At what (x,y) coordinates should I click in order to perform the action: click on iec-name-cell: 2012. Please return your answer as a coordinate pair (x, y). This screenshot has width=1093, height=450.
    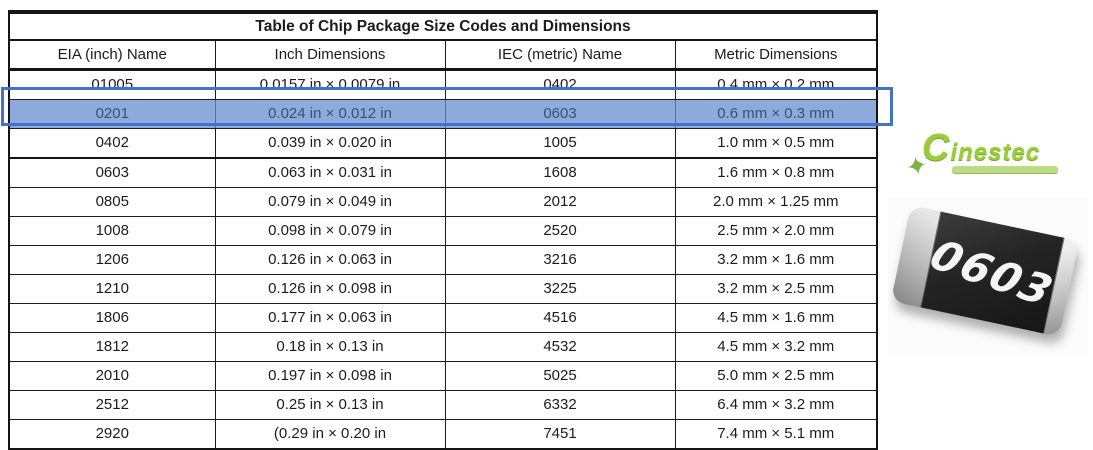
    Looking at the image, I should click on (560, 202).